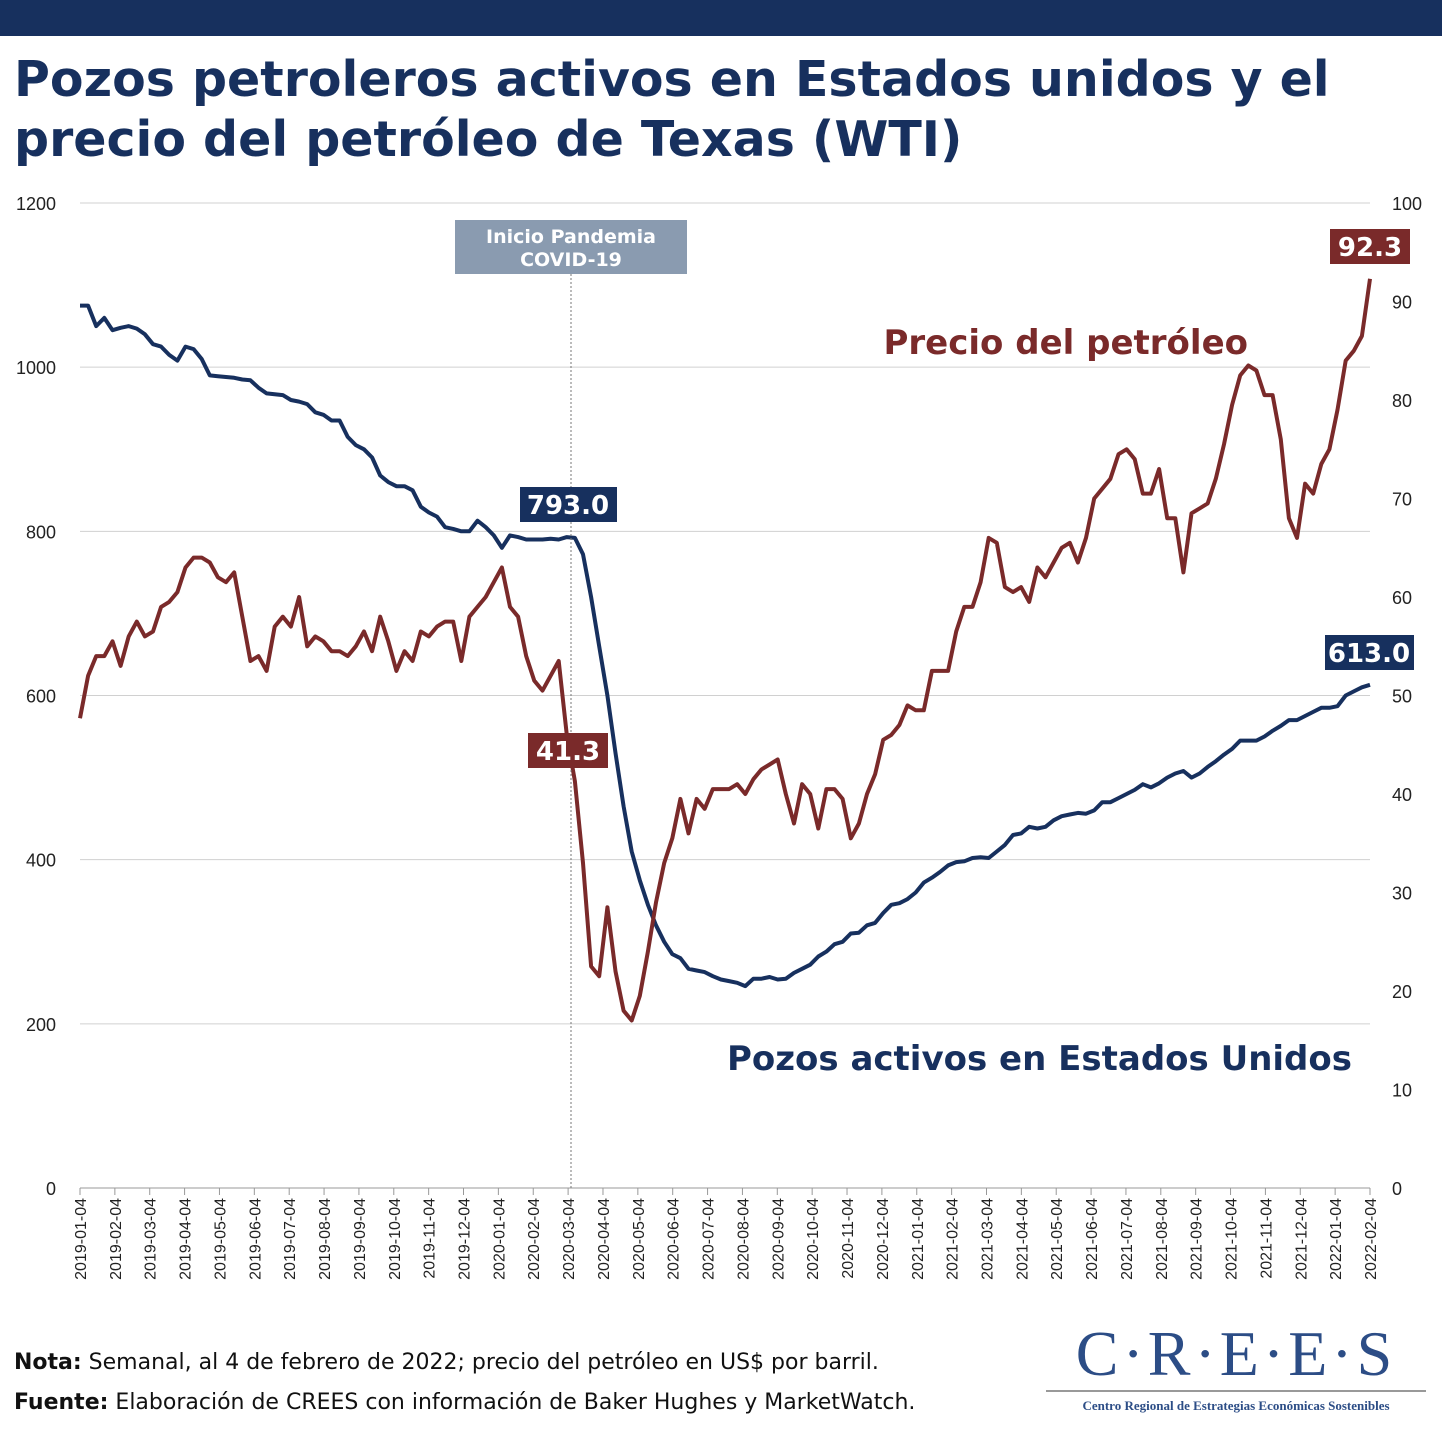 The image size is (1442, 1442). Describe the element at coordinates (51, 1189) in the screenshot. I see `y-left-tick-label: 0` at that location.